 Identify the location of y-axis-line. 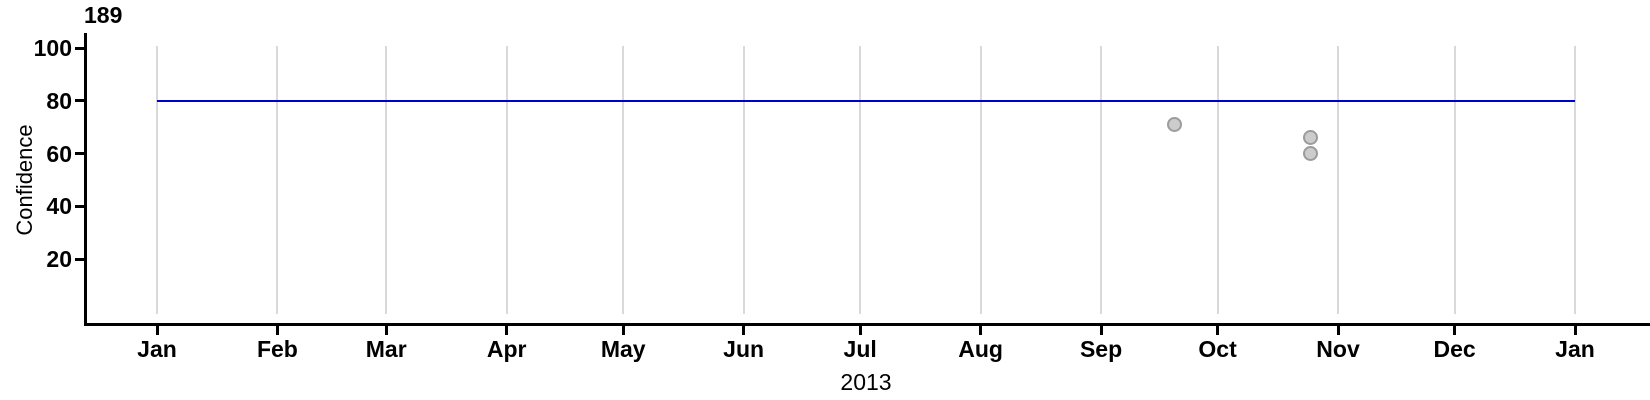
(85, 179).